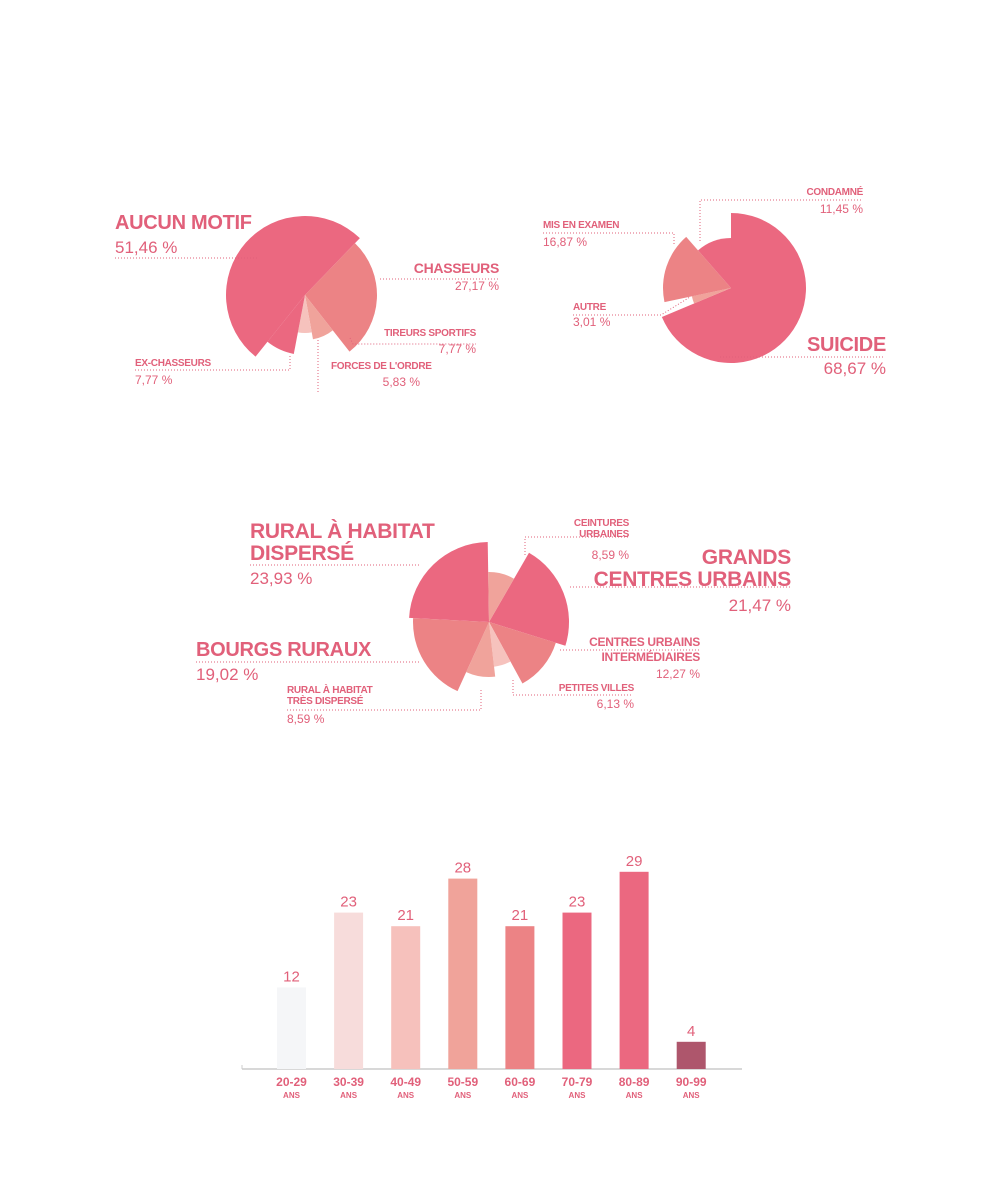 The image size is (1001, 1201). What do you see at coordinates (577, 1082) in the screenshot?
I see `x-tick-label: 70-79` at bounding box center [577, 1082].